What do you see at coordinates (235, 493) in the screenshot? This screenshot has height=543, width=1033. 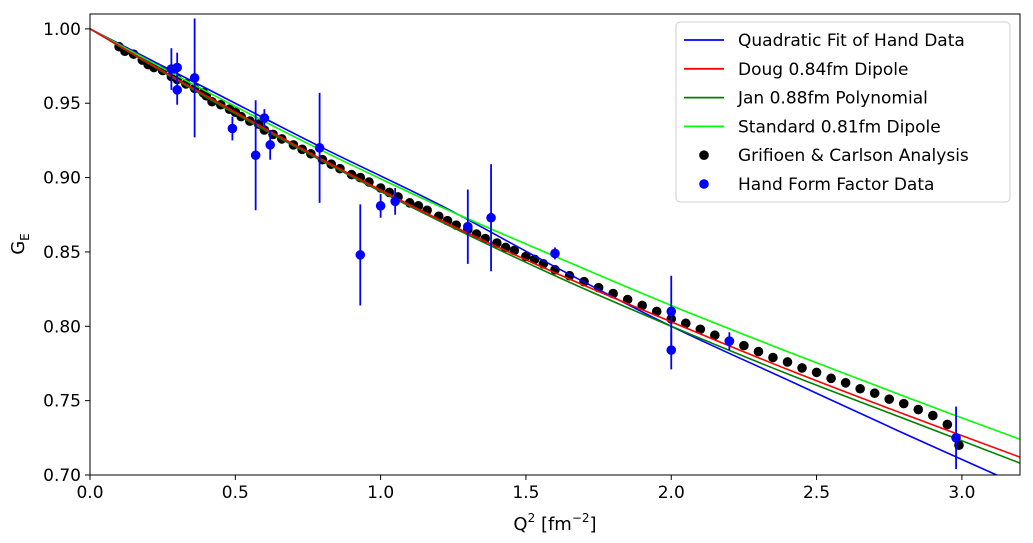 I see `x-tick-label: 0.5` at bounding box center [235, 493].